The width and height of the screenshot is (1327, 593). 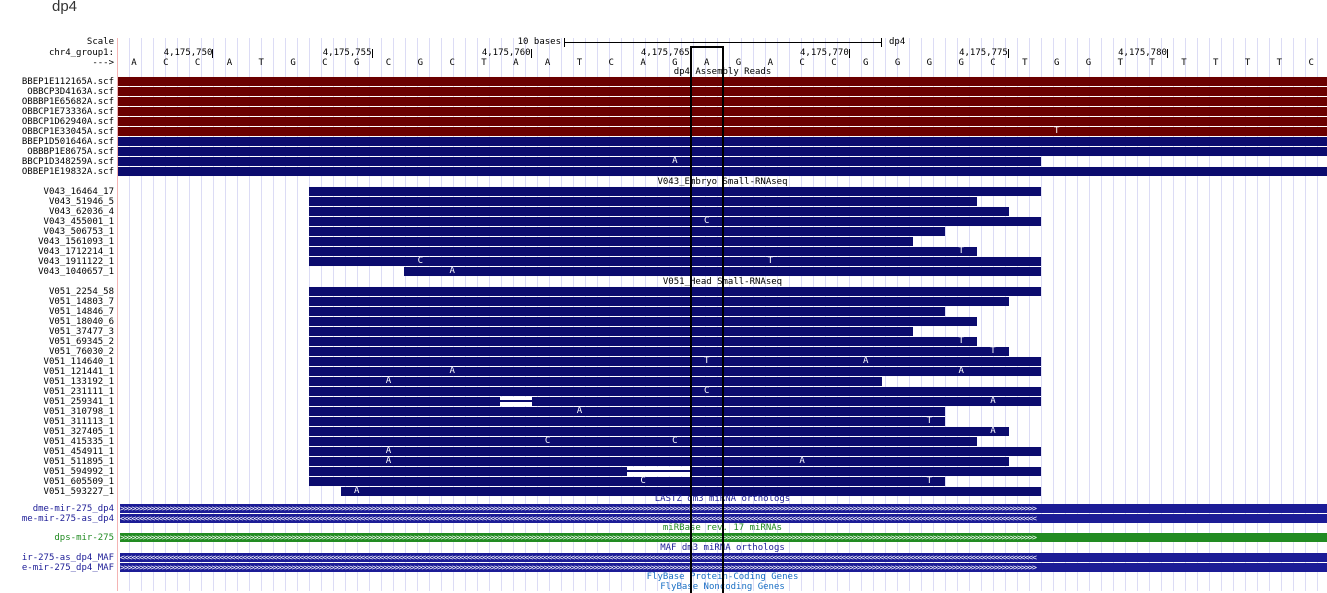 I want to click on read-label: V051_114640_1, so click(x=78, y=362).